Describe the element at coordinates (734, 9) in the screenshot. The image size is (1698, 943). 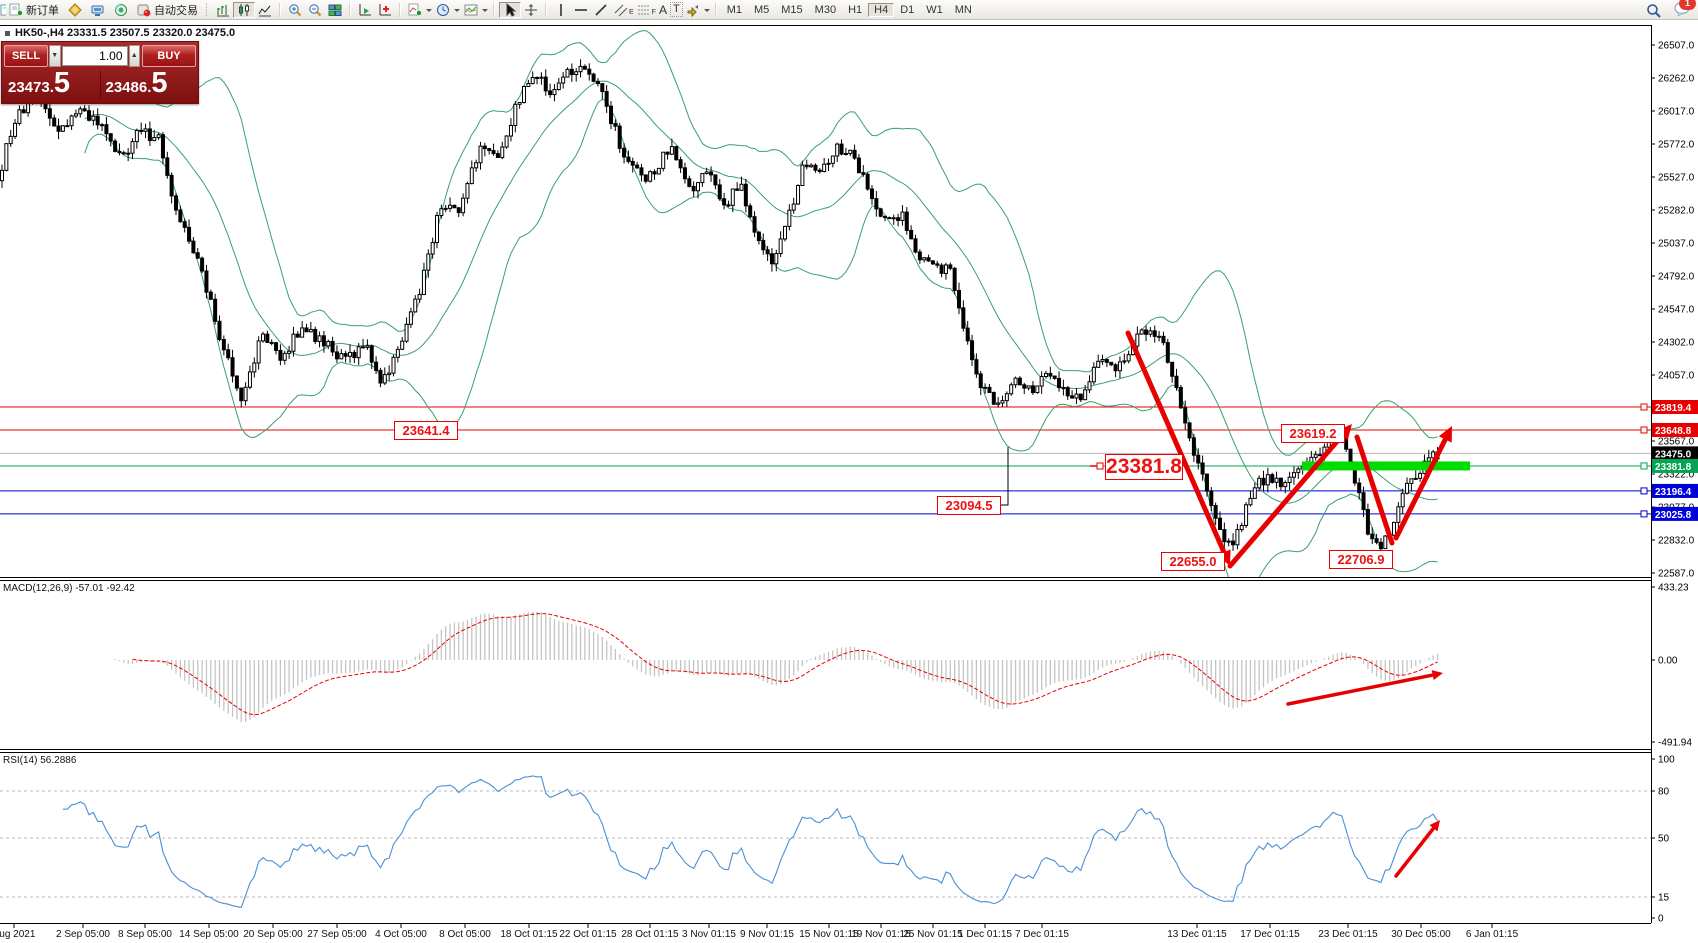
I see `timeframe-m1: M1` at that location.